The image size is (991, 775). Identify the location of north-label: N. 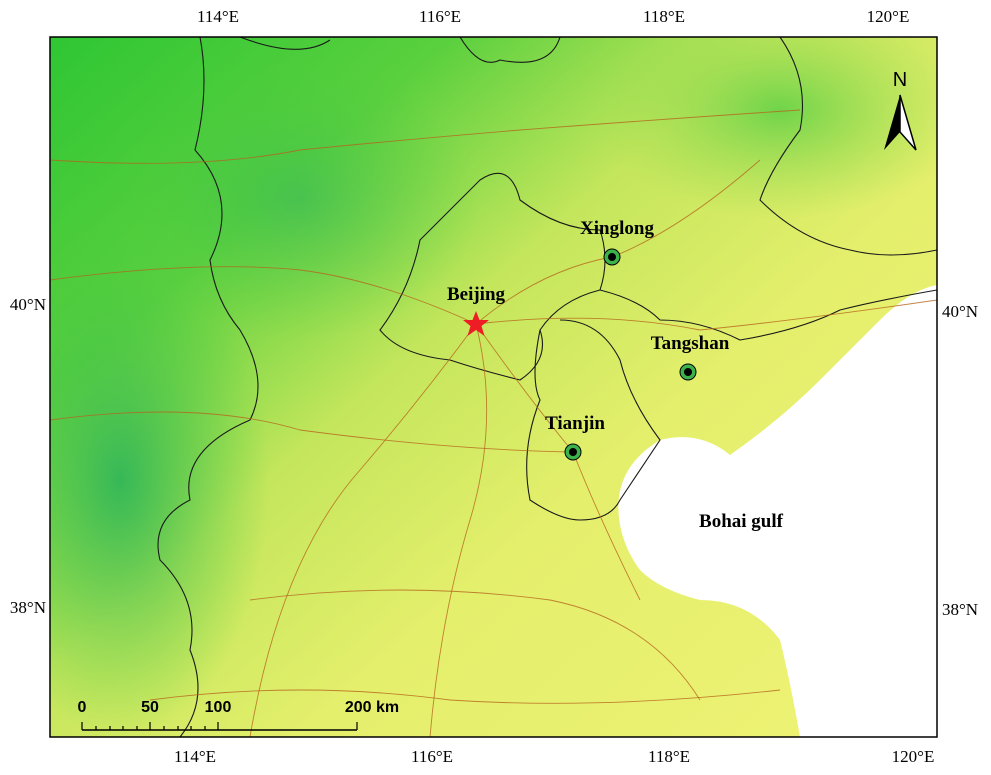
(900, 80).